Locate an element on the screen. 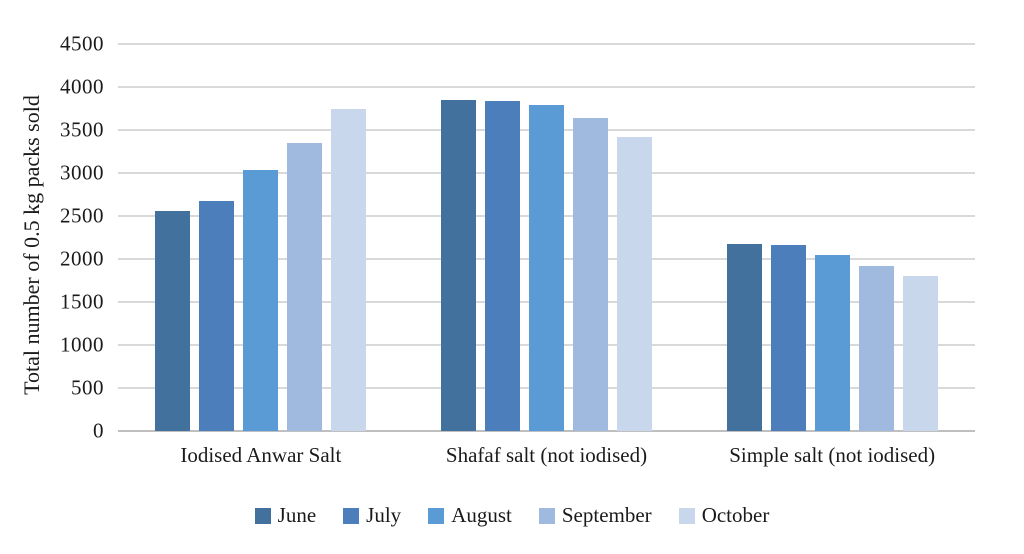 Image resolution: width=1024 pixels, height=554 pixels. y-tick-label-500: 500 is located at coordinates (87, 387).